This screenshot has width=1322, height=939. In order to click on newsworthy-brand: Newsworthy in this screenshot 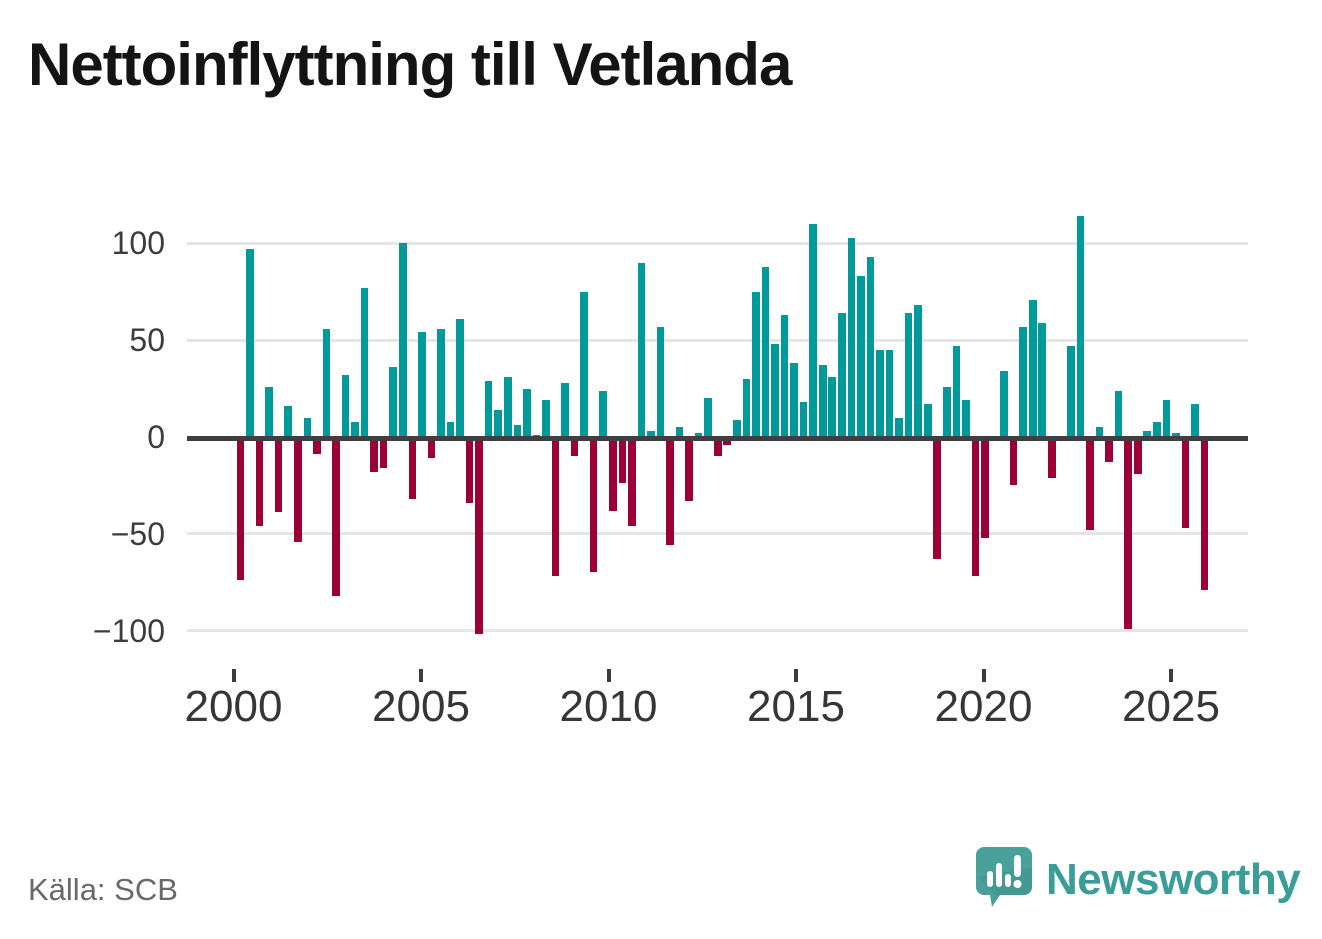, I will do `click(1138, 880)`.